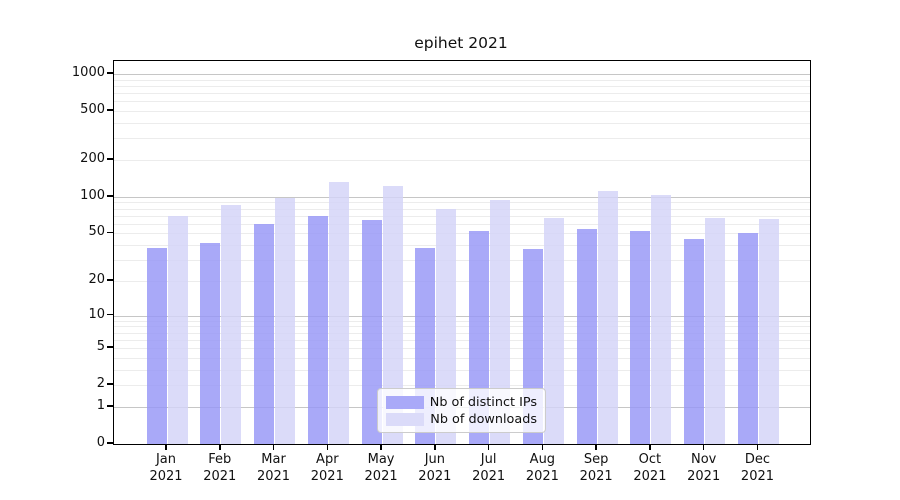 This screenshot has height=500, width=900. I want to click on x-tick-label: Mar 2021, so click(273, 468).